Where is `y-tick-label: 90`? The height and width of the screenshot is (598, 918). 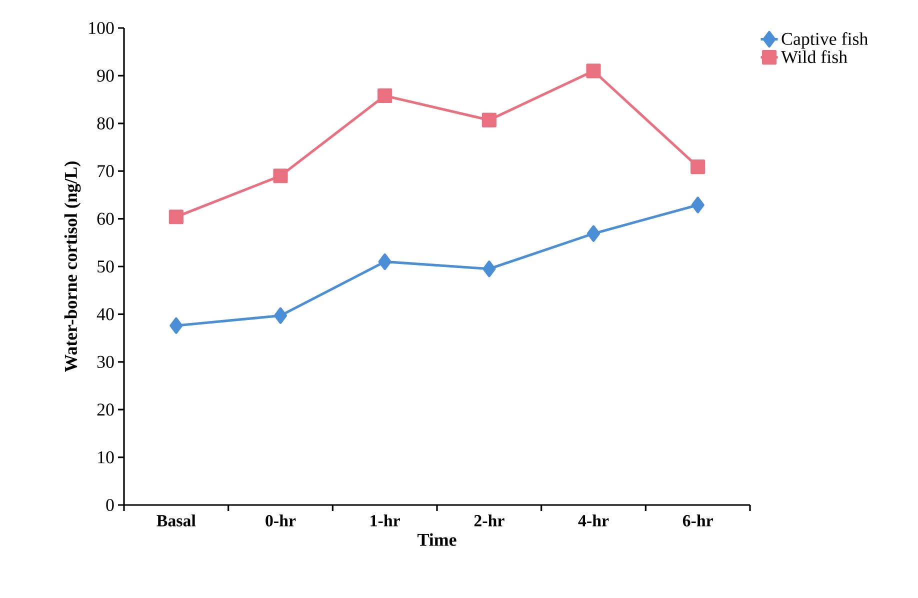
y-tick-label: 90 is located at coordinates (105, 76).